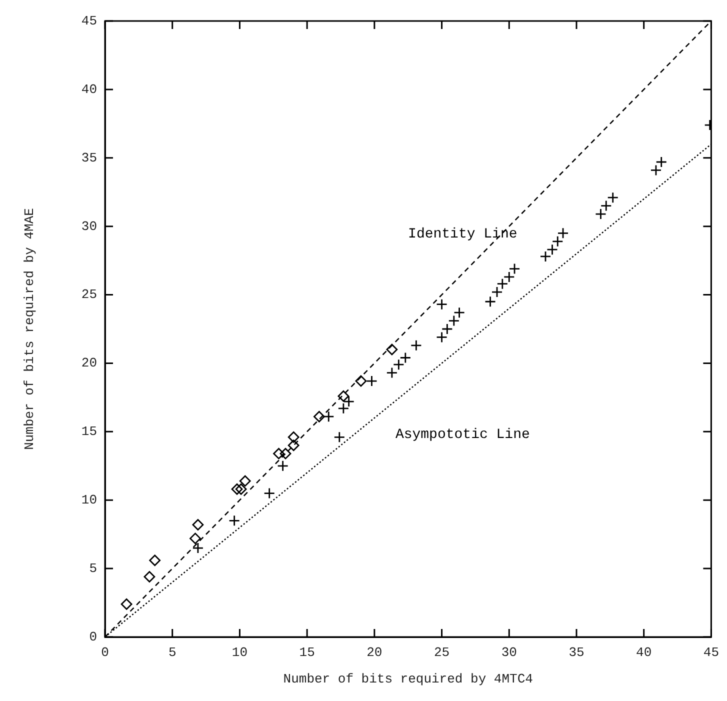  What do you see at coordinates (172, 652) in the screenshot?
I see `x-tick-label: 5` at bounding box center [172, 652].